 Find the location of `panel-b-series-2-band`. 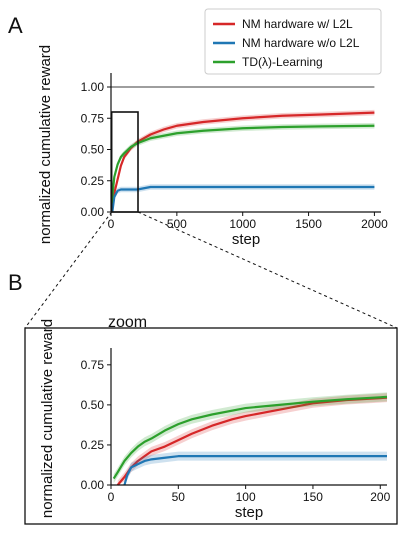

panel-b-series-2-band is located at coordinates (250, 438).